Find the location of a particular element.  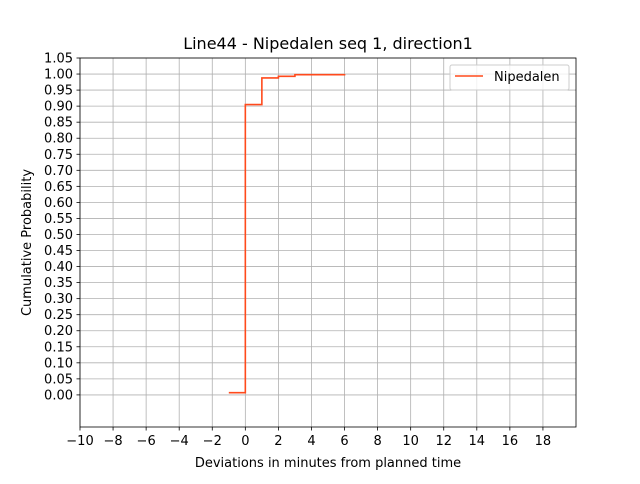

y-tick-label: 0.20 is located at coordinates (58, 331).